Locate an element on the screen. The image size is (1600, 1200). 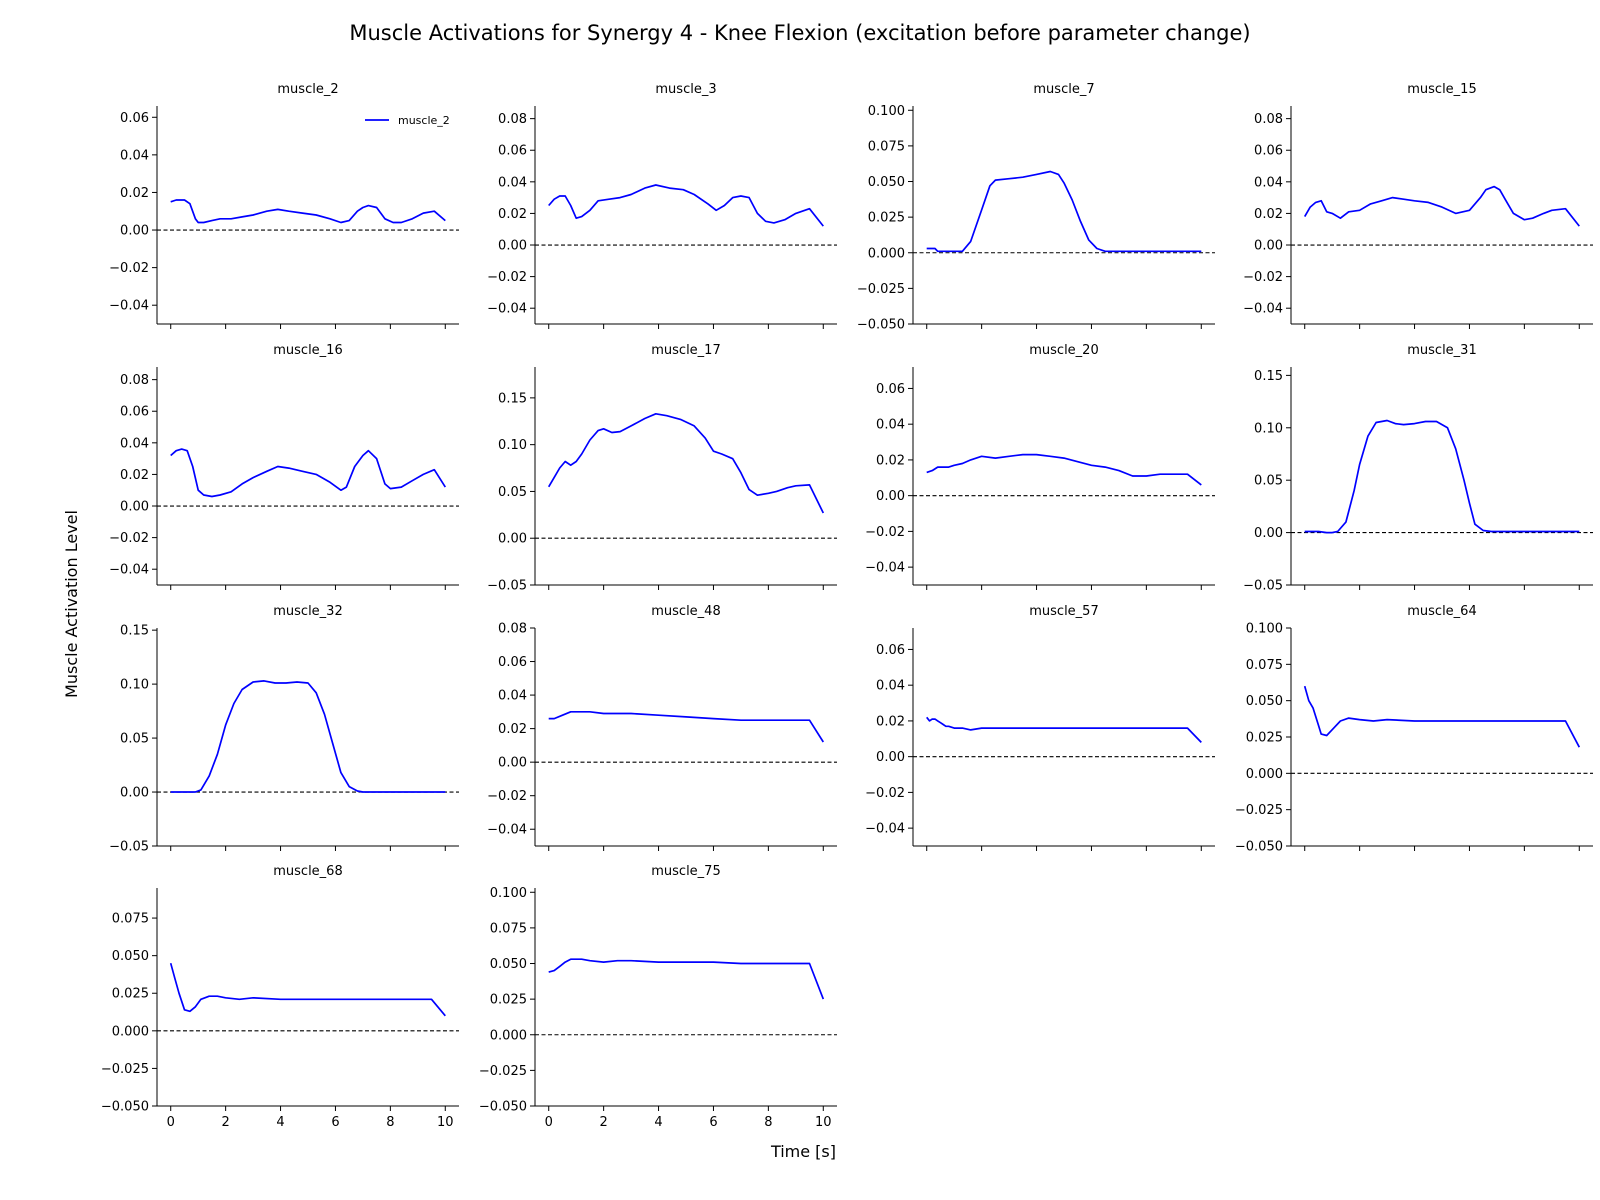
subplot-muscle-3: muscle_3 −0.04 −0.02 0.00 0.02 0.04 0.06 0.08 is located at coordinates (662, 205).